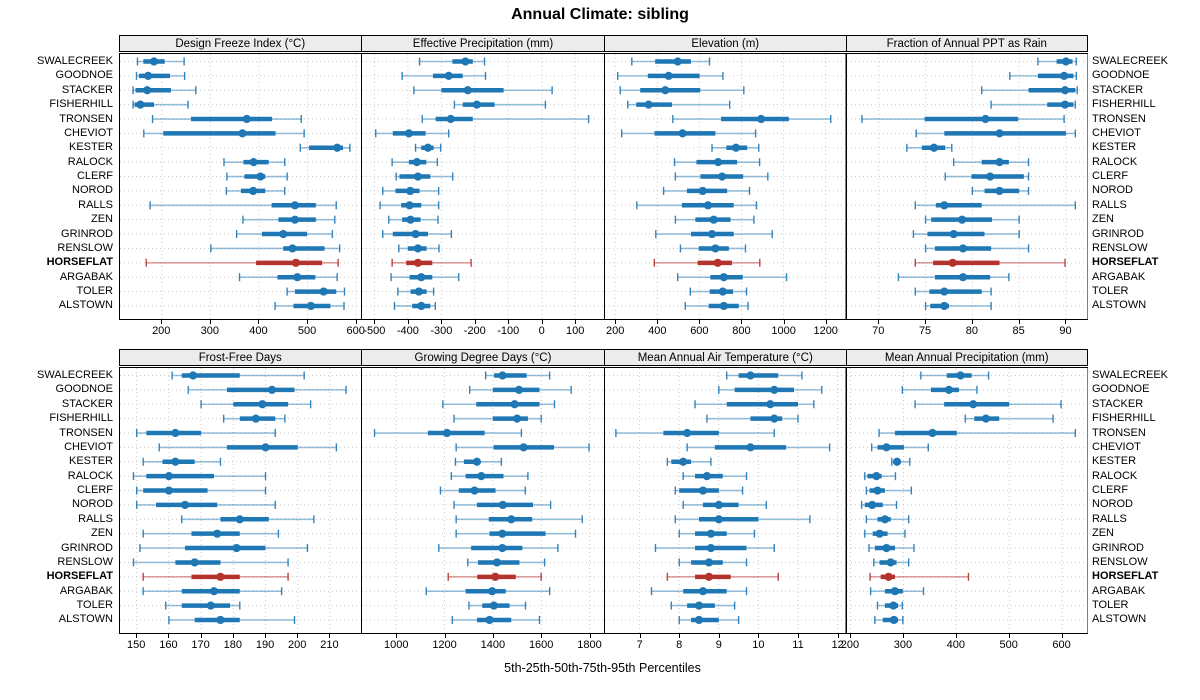  Describe the element at coordinates (1125, 262) in the screenshot. I see `station-label-right-horseflat: HORSEFLAT` at that location.